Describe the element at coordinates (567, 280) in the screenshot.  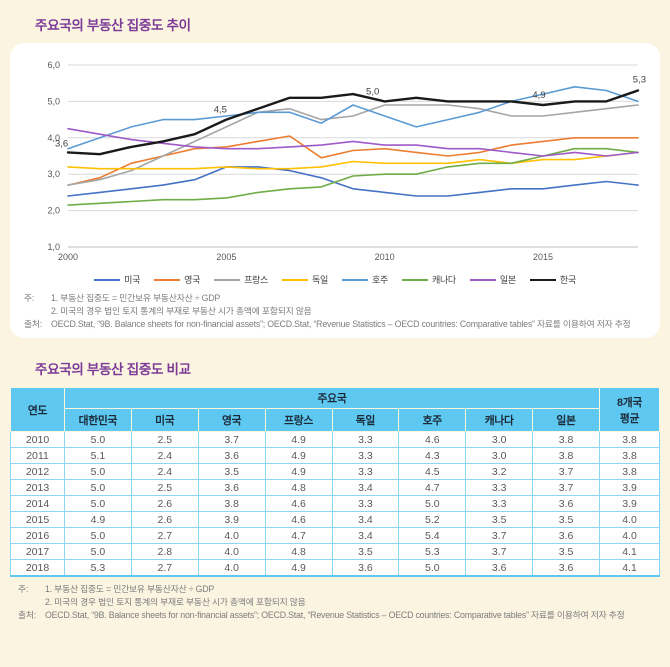
I see `legend-label: 한국` at that location.